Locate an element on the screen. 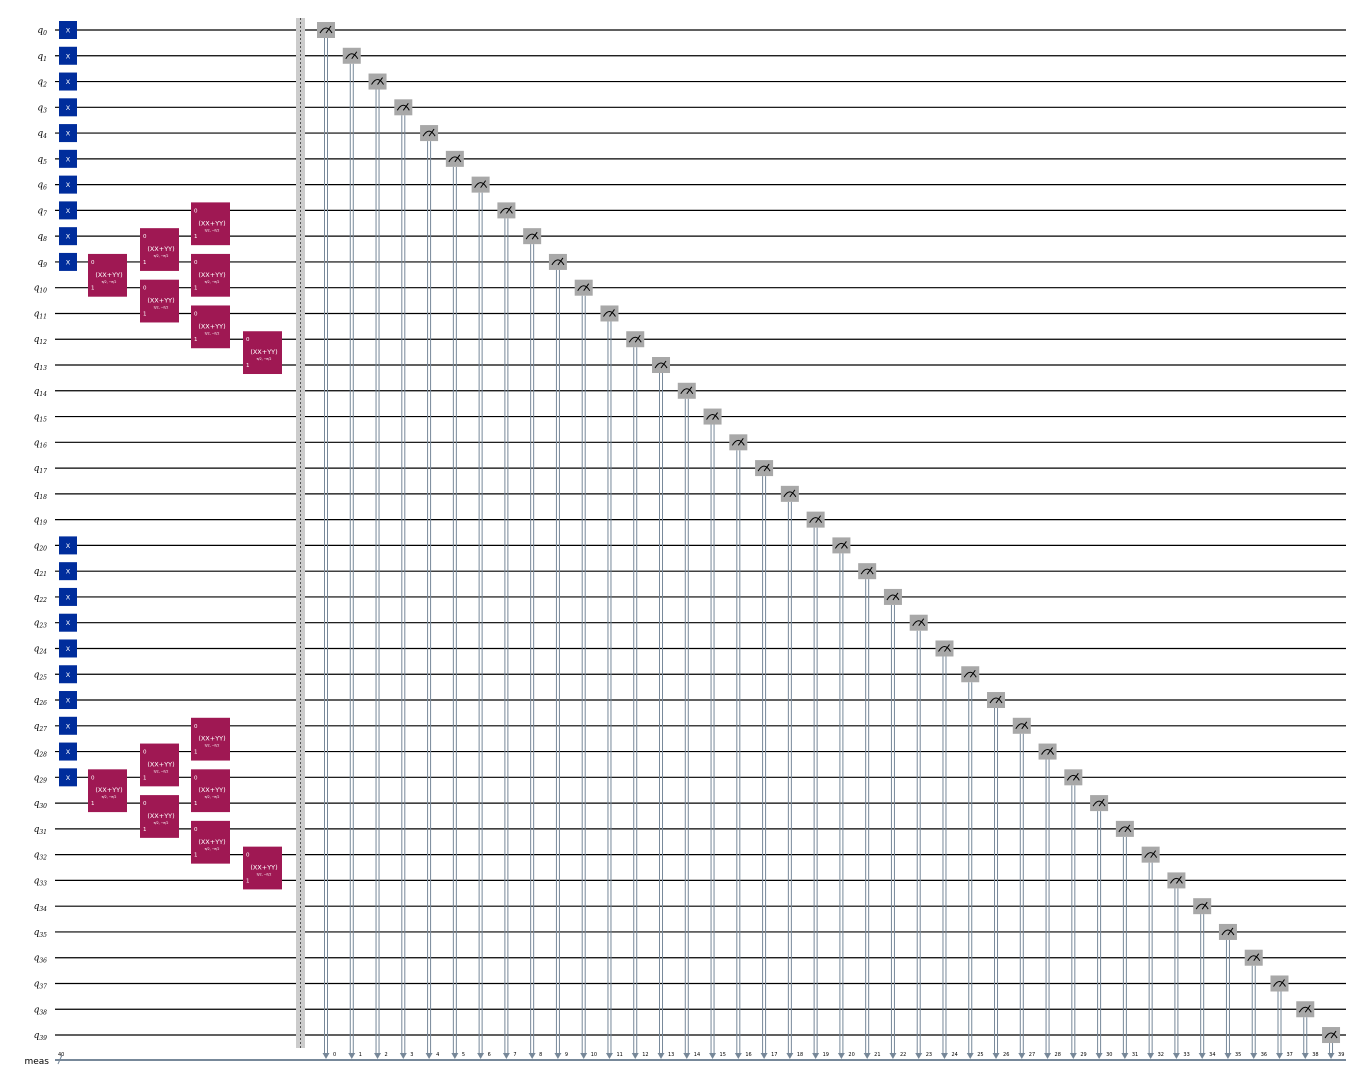 The width and height of the screenshot is (1357, 1086). qubit-label: q2 is located at coordinates (42, 83).